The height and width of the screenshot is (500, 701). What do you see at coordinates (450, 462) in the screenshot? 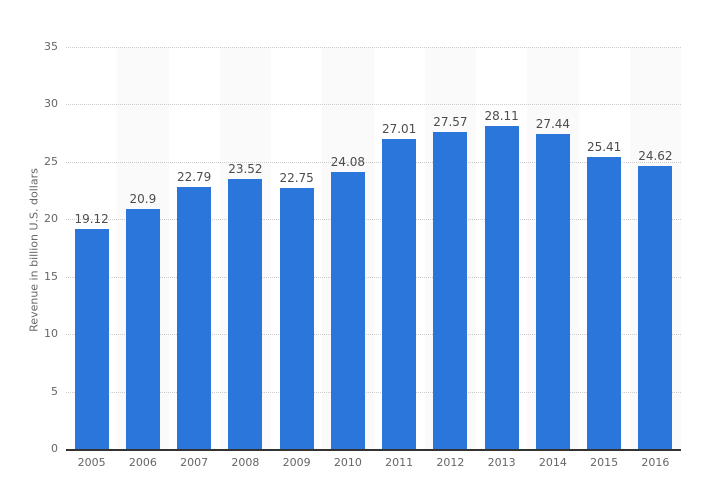
I see `x-tick-label: 2012` at bounding box center [450, 462].